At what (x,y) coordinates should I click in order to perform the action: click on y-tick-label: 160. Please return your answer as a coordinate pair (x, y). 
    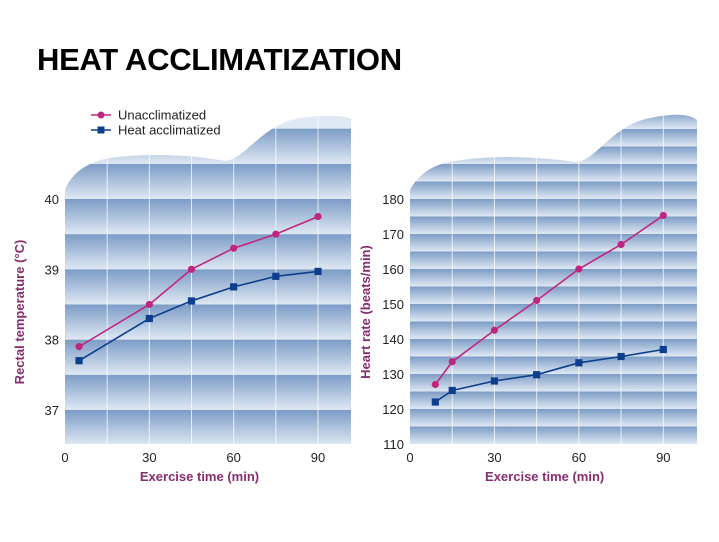
    Looking at the image, I should click on (393, 269).